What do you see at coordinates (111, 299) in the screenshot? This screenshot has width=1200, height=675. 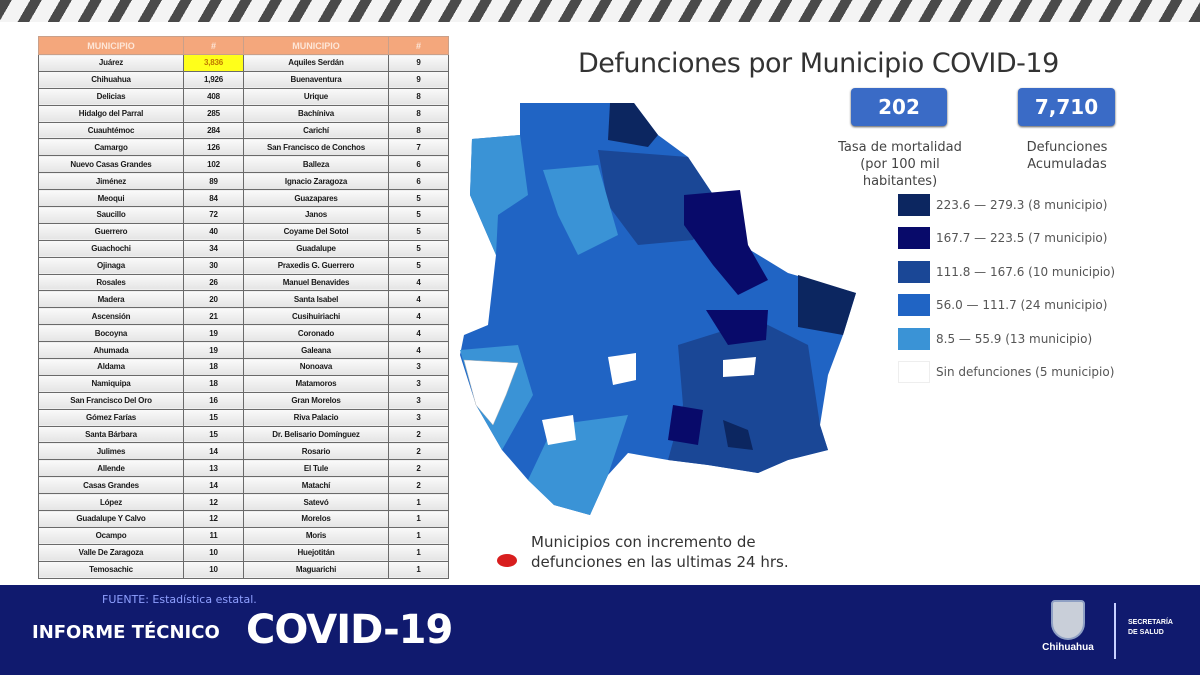 I see `municipio-cell: Madera` at bounding box center [111, 299].